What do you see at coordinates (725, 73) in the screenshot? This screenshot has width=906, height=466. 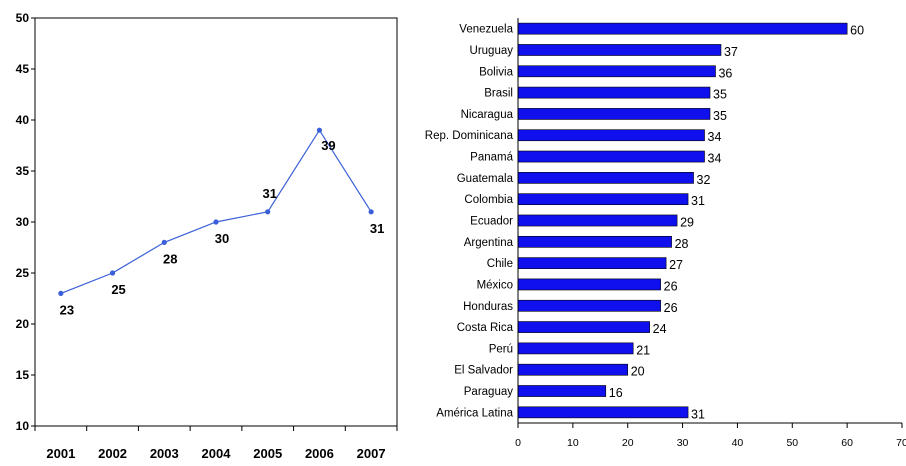 I see `bar-value-label: 36` at bounding box center [725, 73].